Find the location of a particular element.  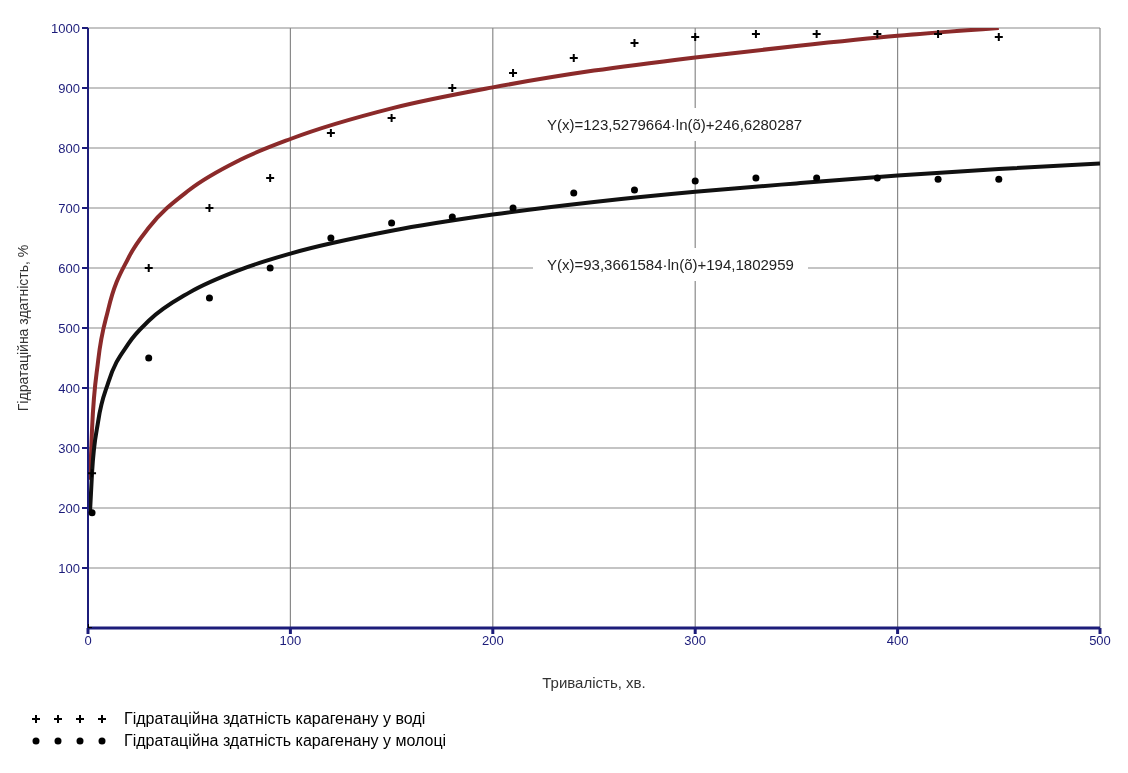

y-axis-title: Гідратаційна здатність, % is located at coordinates (22, 328).